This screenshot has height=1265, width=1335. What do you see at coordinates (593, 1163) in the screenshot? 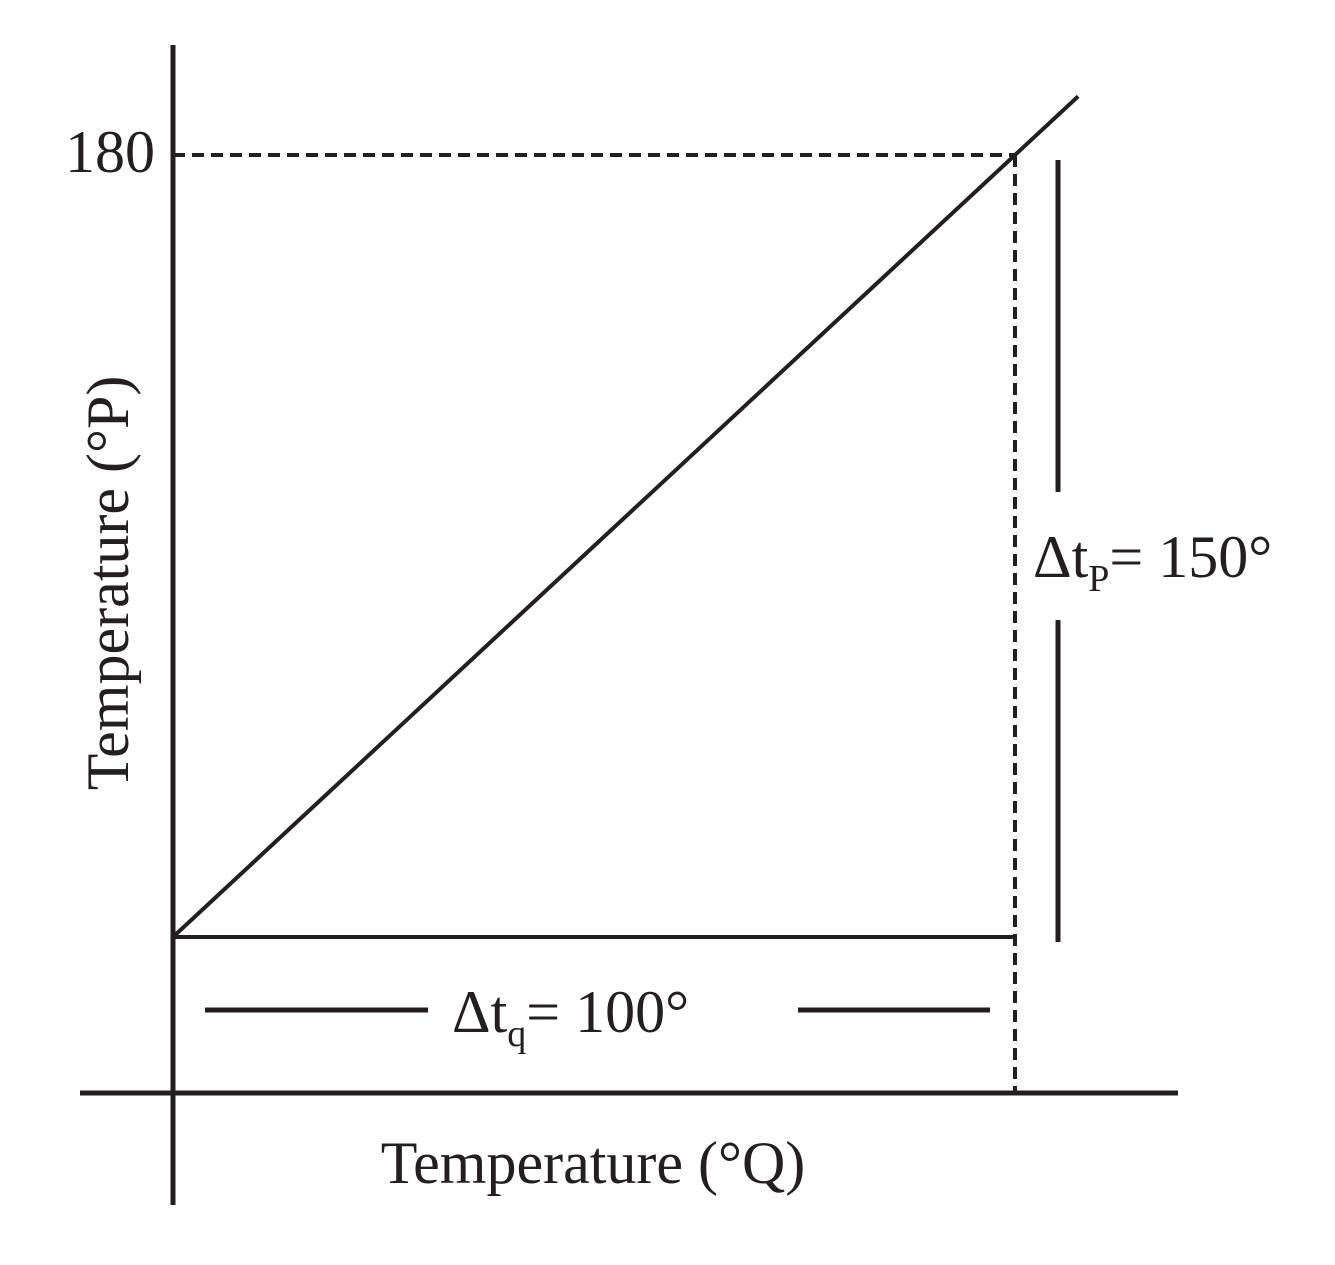
I see `x-axis-label: Temperature (°Q)` at bounding box center [593, 1163].